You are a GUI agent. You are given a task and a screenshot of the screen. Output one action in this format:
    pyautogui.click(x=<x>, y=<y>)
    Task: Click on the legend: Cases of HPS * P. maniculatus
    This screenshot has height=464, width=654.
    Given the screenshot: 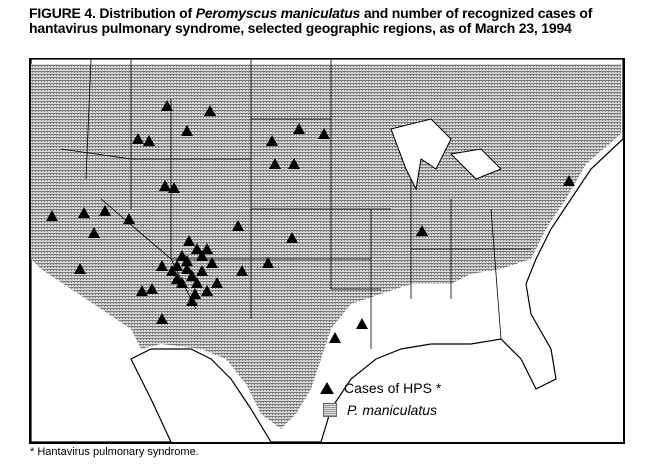 What is the action you would take?
    pyautogui.click(x=380, y=399)
    